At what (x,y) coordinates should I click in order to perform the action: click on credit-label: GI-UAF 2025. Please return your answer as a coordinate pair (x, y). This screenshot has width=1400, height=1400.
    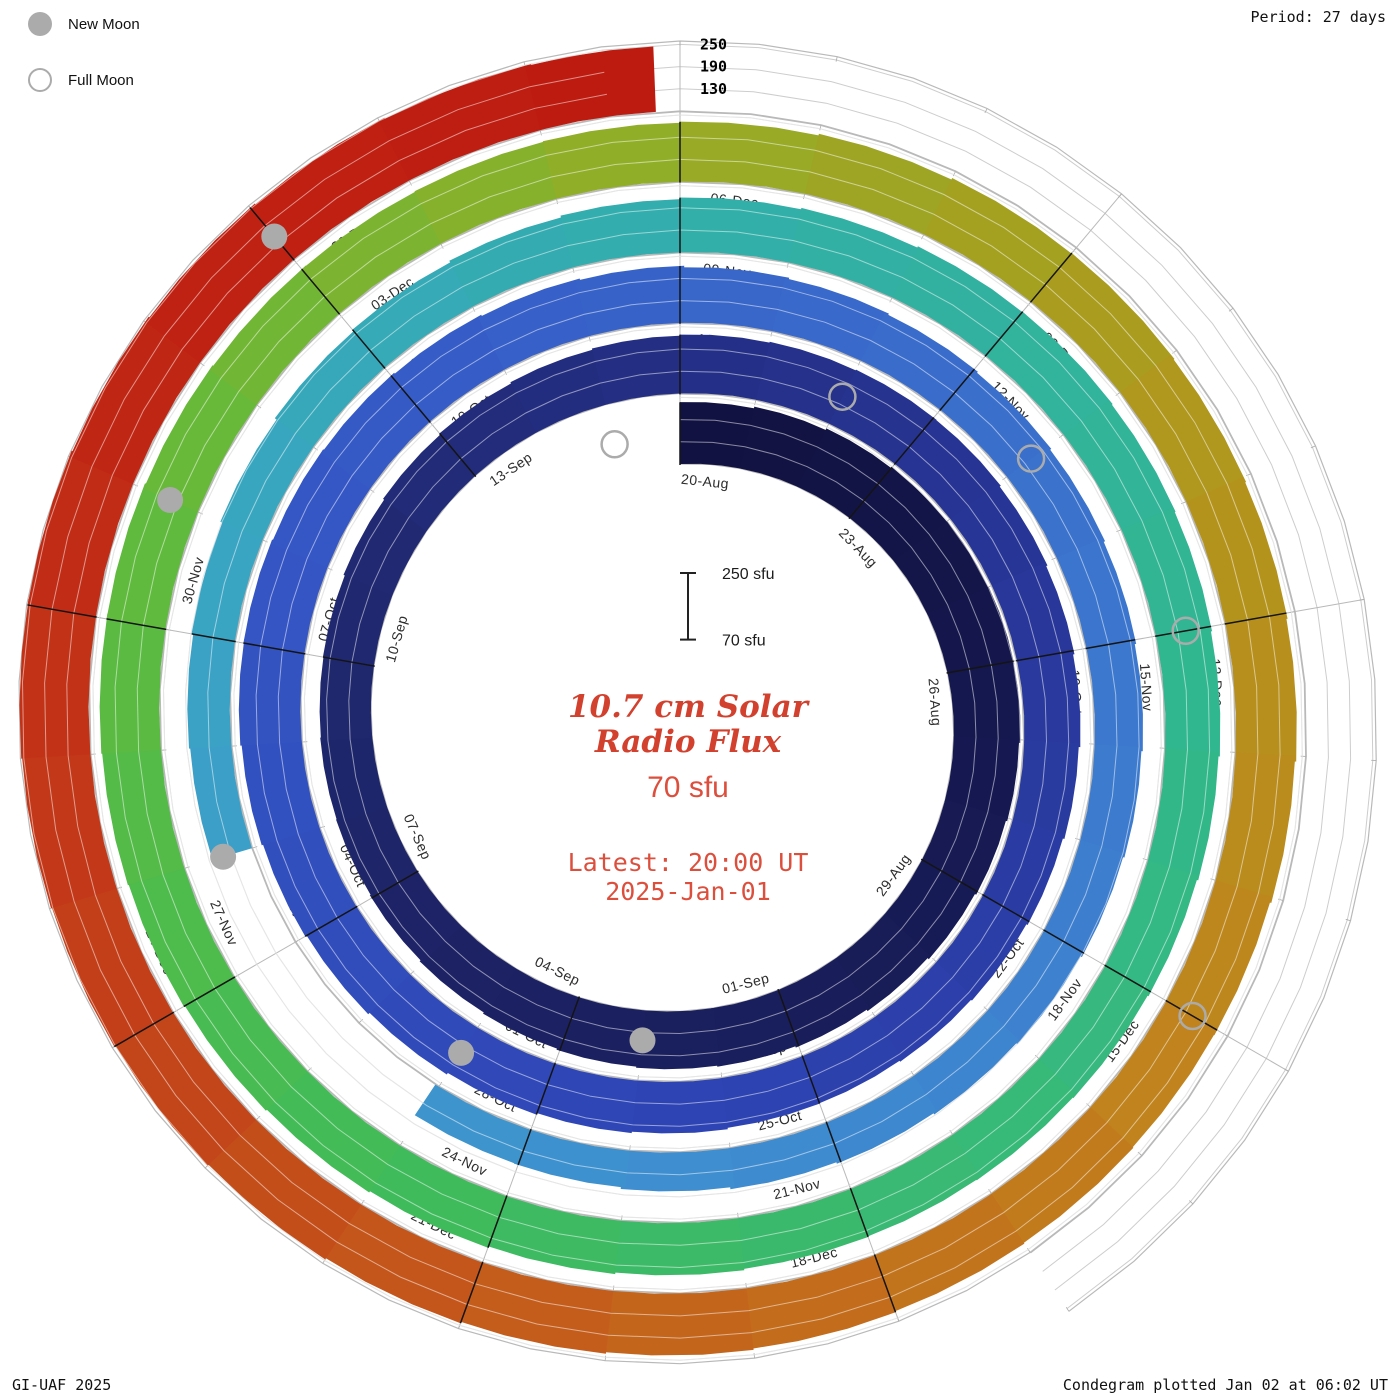
    Looking at the image, I should click on (62, 1385).